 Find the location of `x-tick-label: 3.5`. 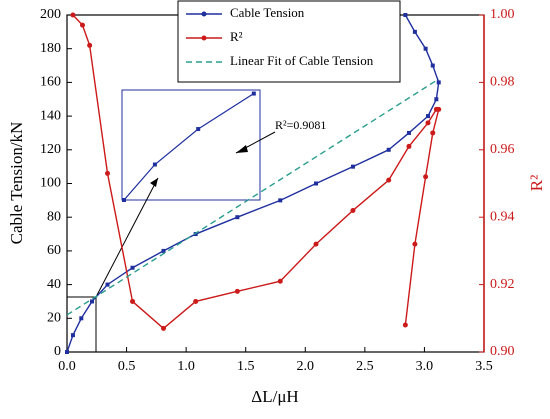

x-tick-label: 3.5 is located at coordinates (484, 366).